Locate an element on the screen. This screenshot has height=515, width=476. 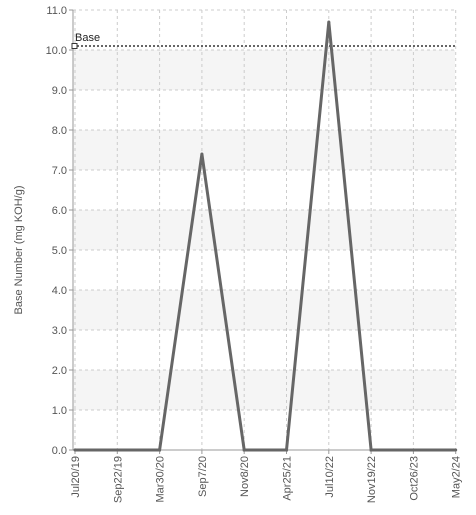
y-tick-label: 11.0 is located at coordinates (56, 11).